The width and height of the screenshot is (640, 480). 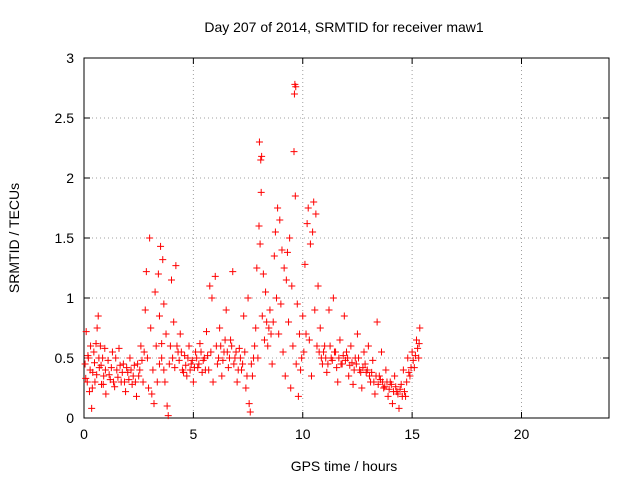 I want to click on x-tick-label: 10, so click(x=303, y=434).